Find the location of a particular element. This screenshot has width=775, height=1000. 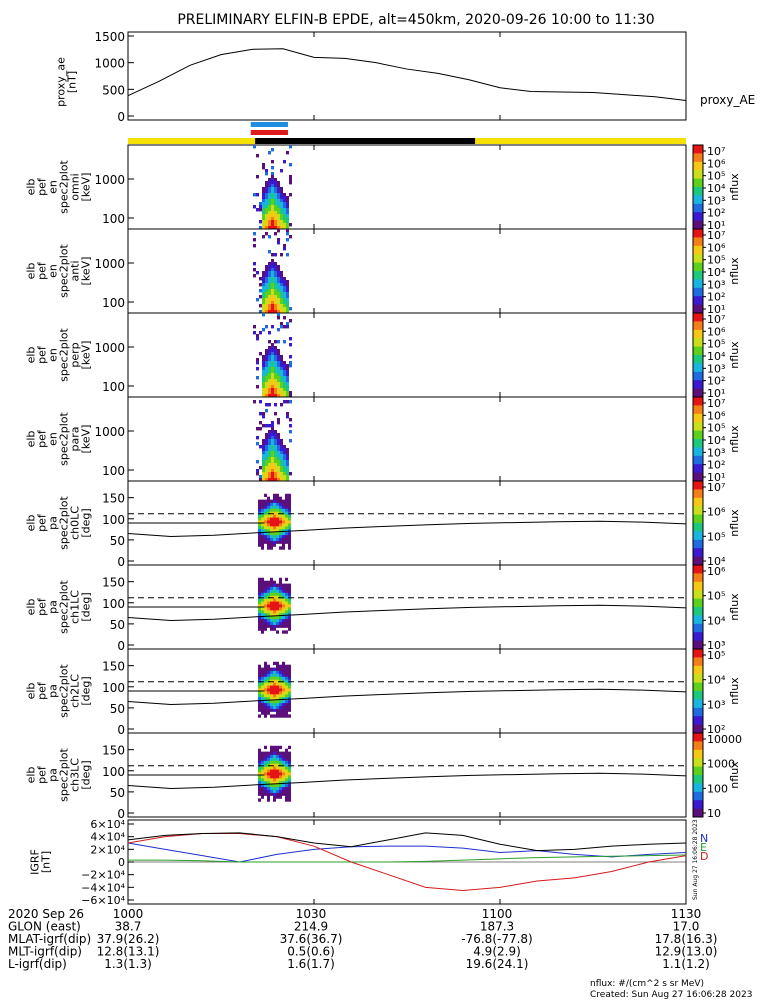

colorbar-tick-label-s0: 10⁷ is located at coordinates (716, 151).